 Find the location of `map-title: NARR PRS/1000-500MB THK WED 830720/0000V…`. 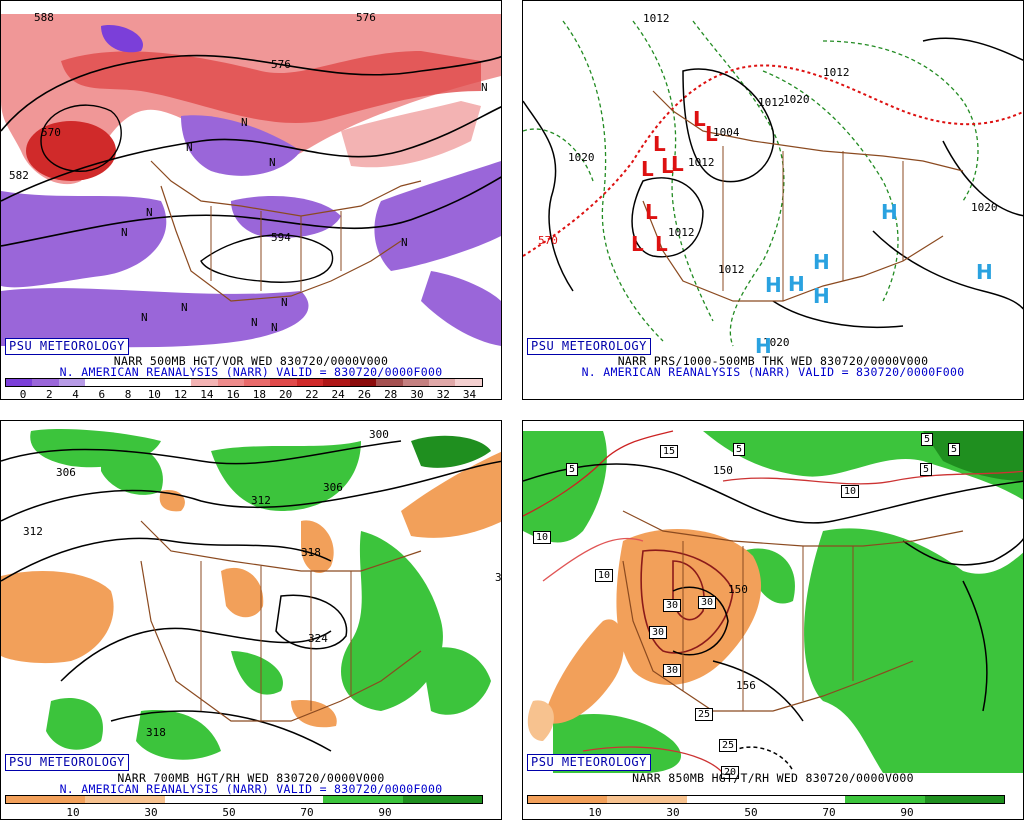

map-title: NARR PRS/1000-500MB THK WED 830720/0000V… is located at coordinates (773, 361).